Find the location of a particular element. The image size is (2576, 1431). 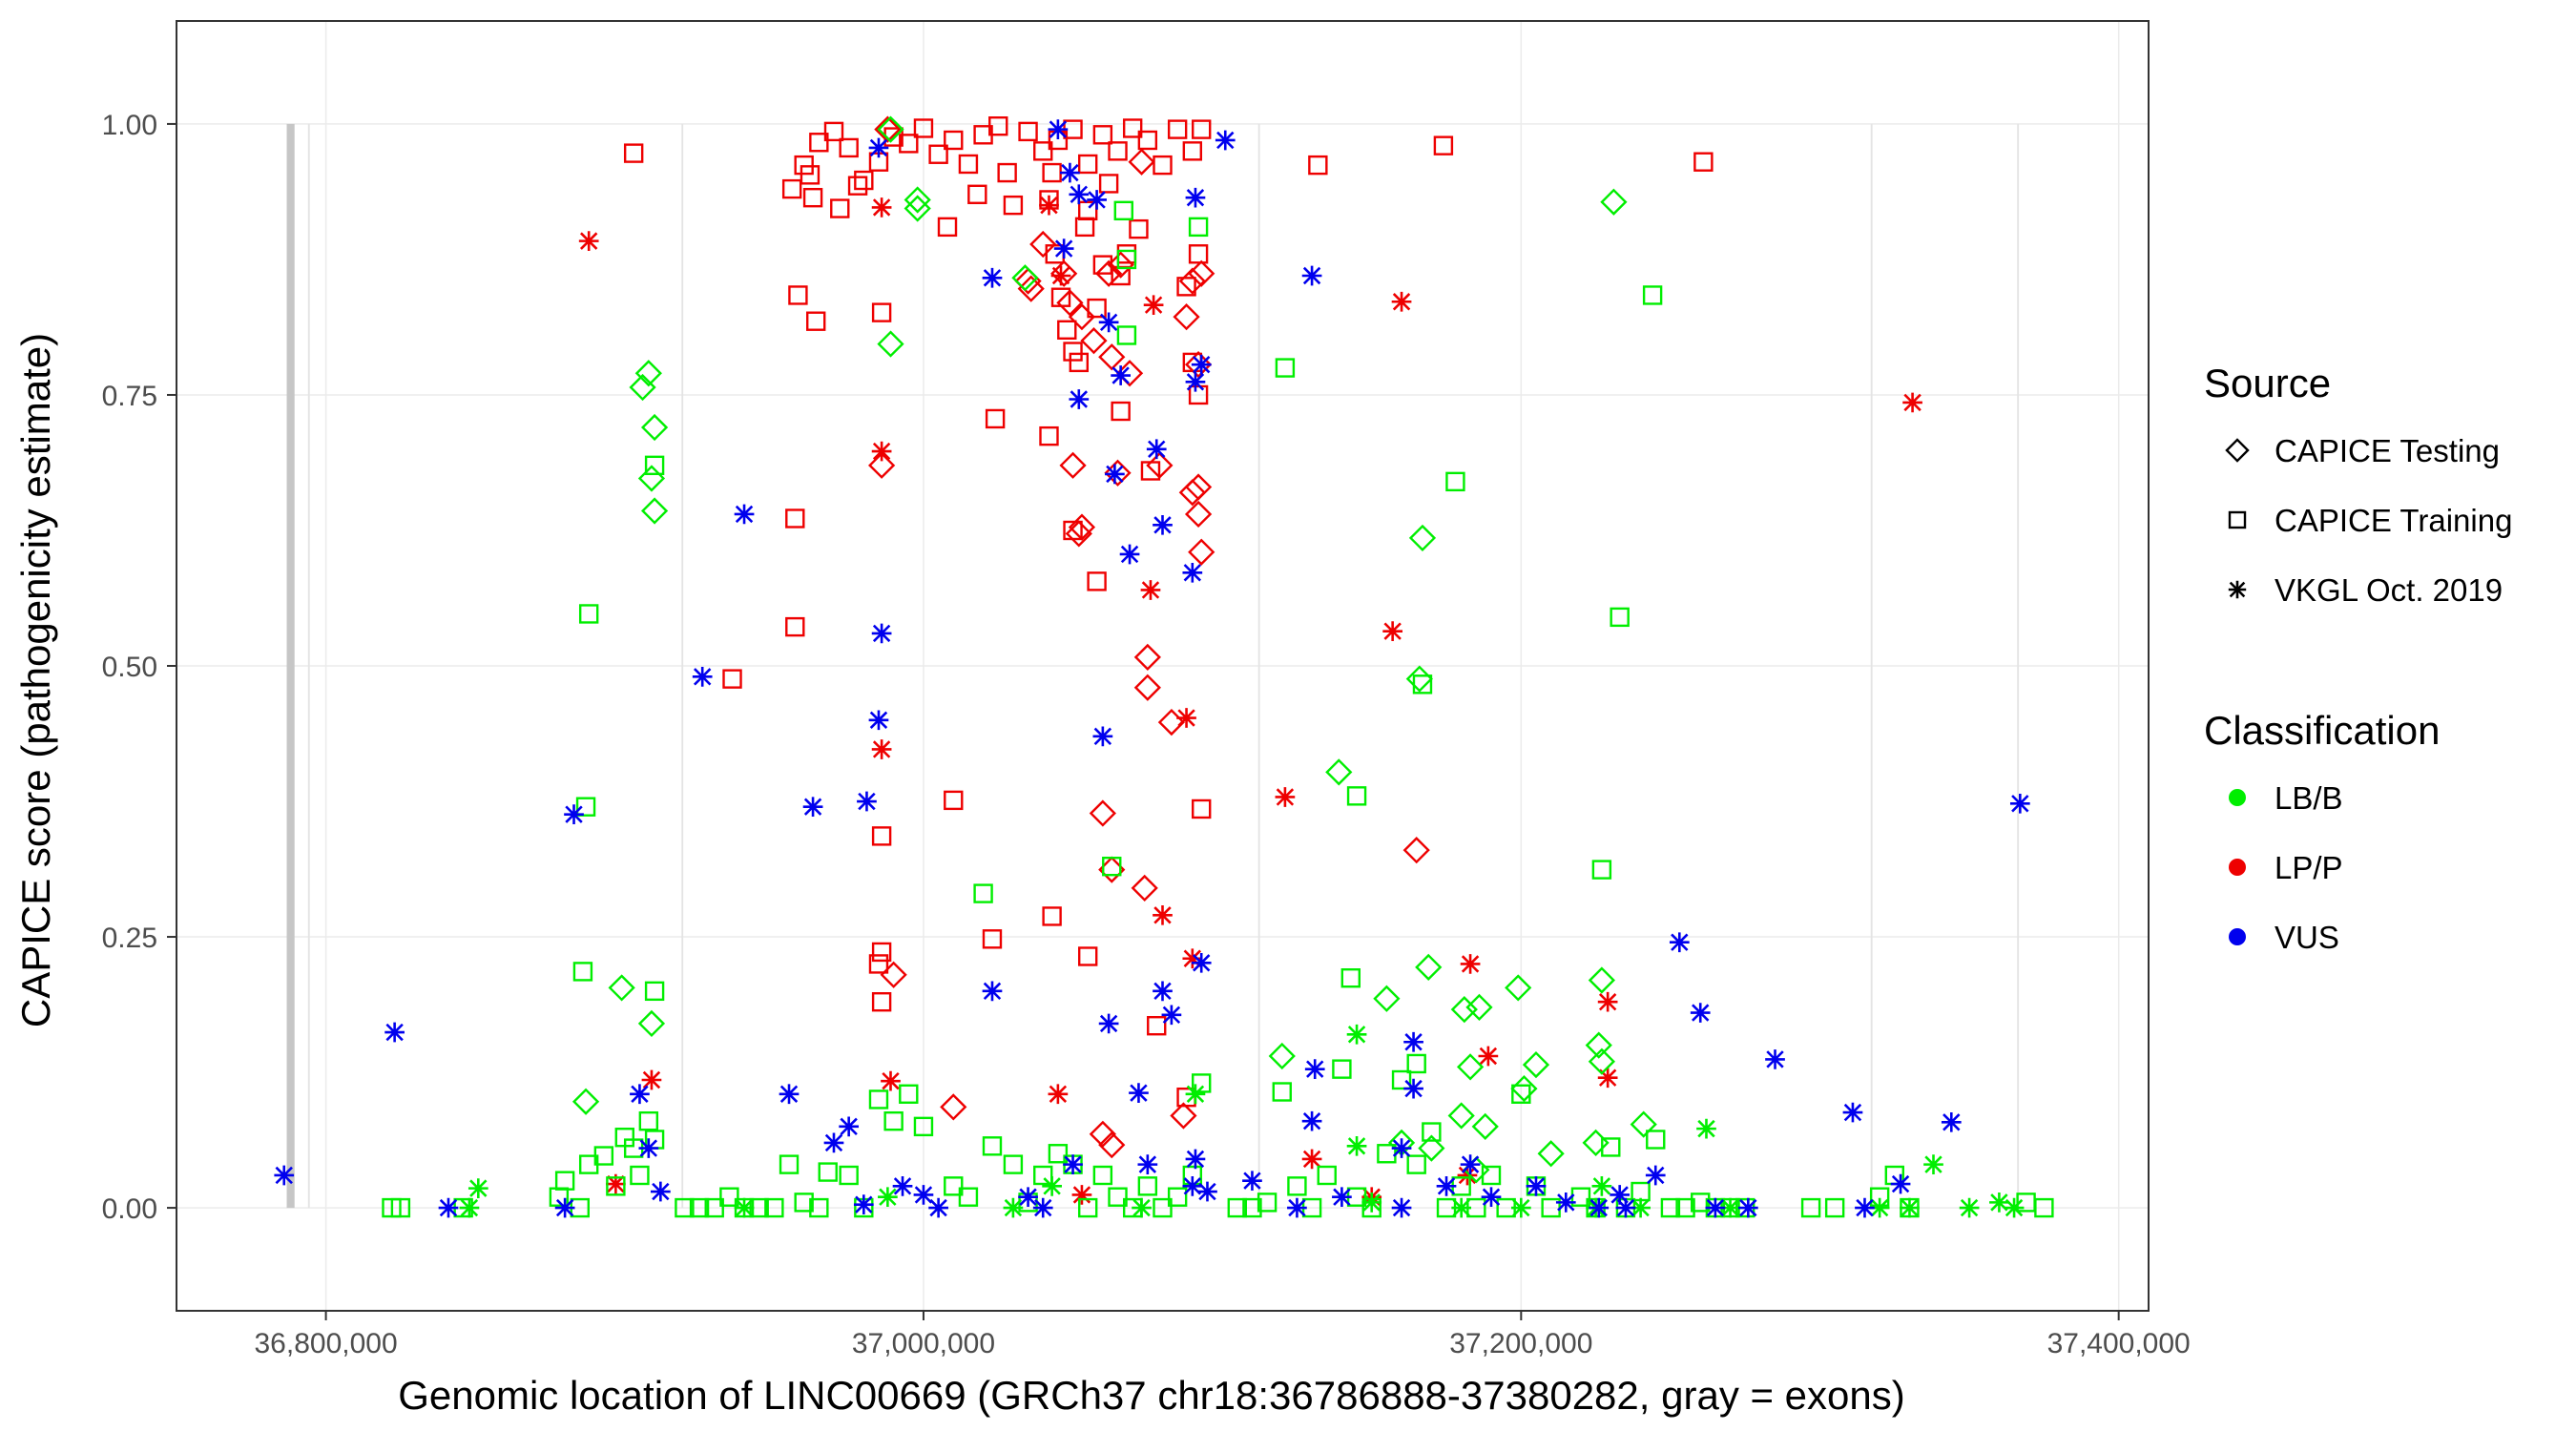

legend-label-lb-b: LB/B is located at coordinates (2309, 798).